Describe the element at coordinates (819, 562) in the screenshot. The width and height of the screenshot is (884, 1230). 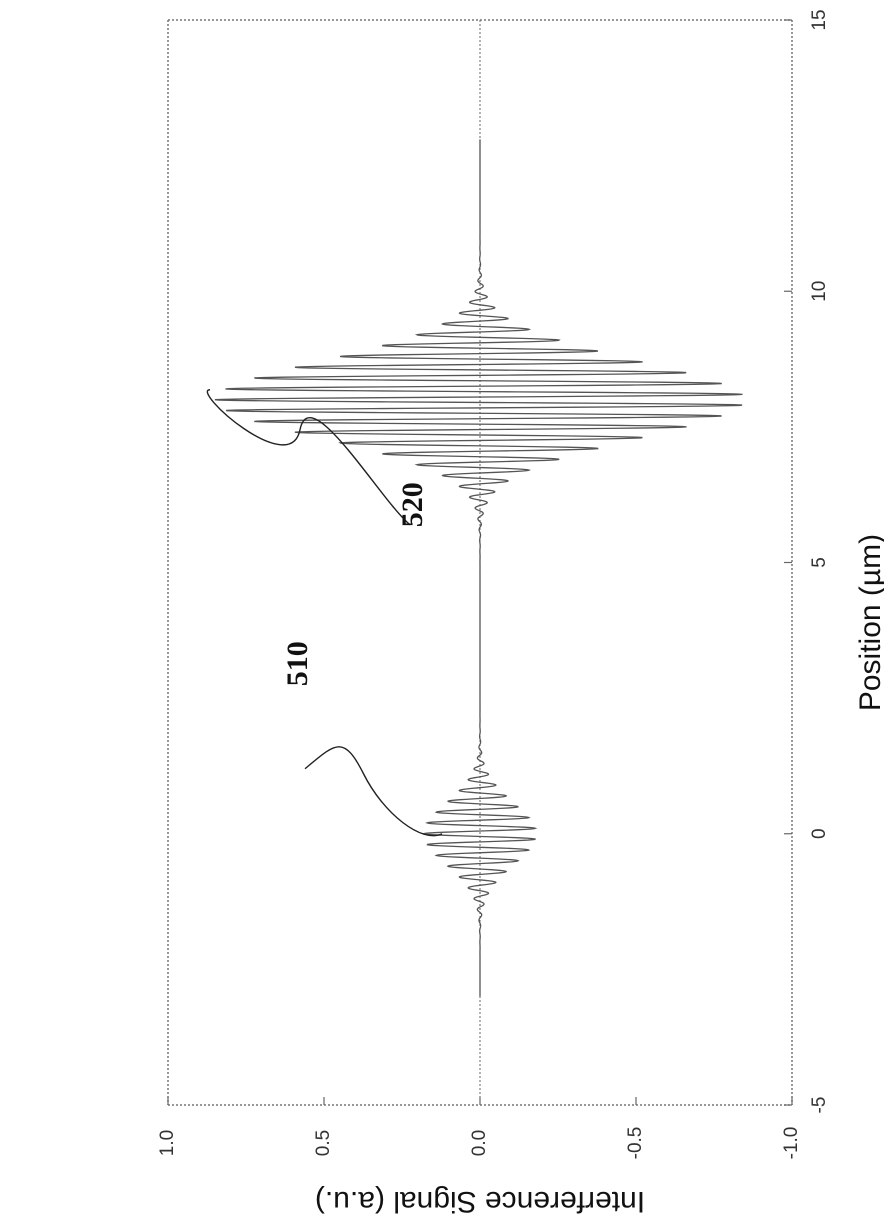
I see `x-tick-label: 5` at that location.